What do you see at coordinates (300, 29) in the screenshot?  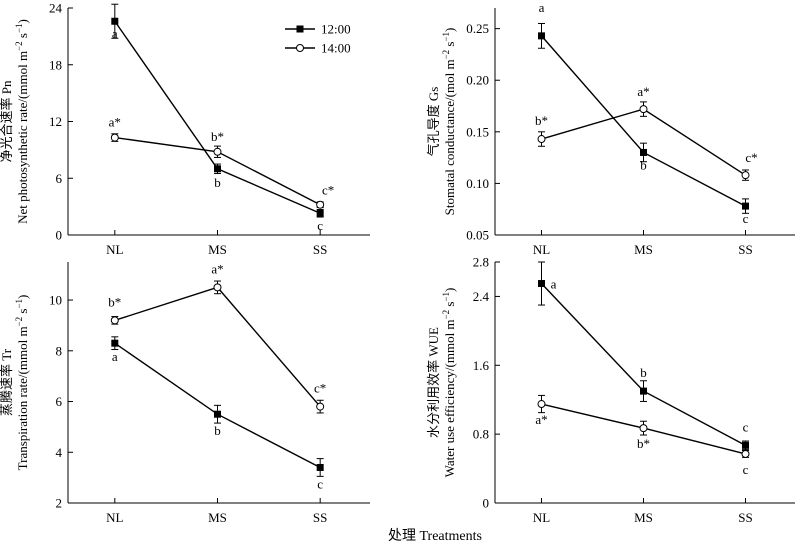 I see `legend-marker-square` at bounding box center [300, 29].